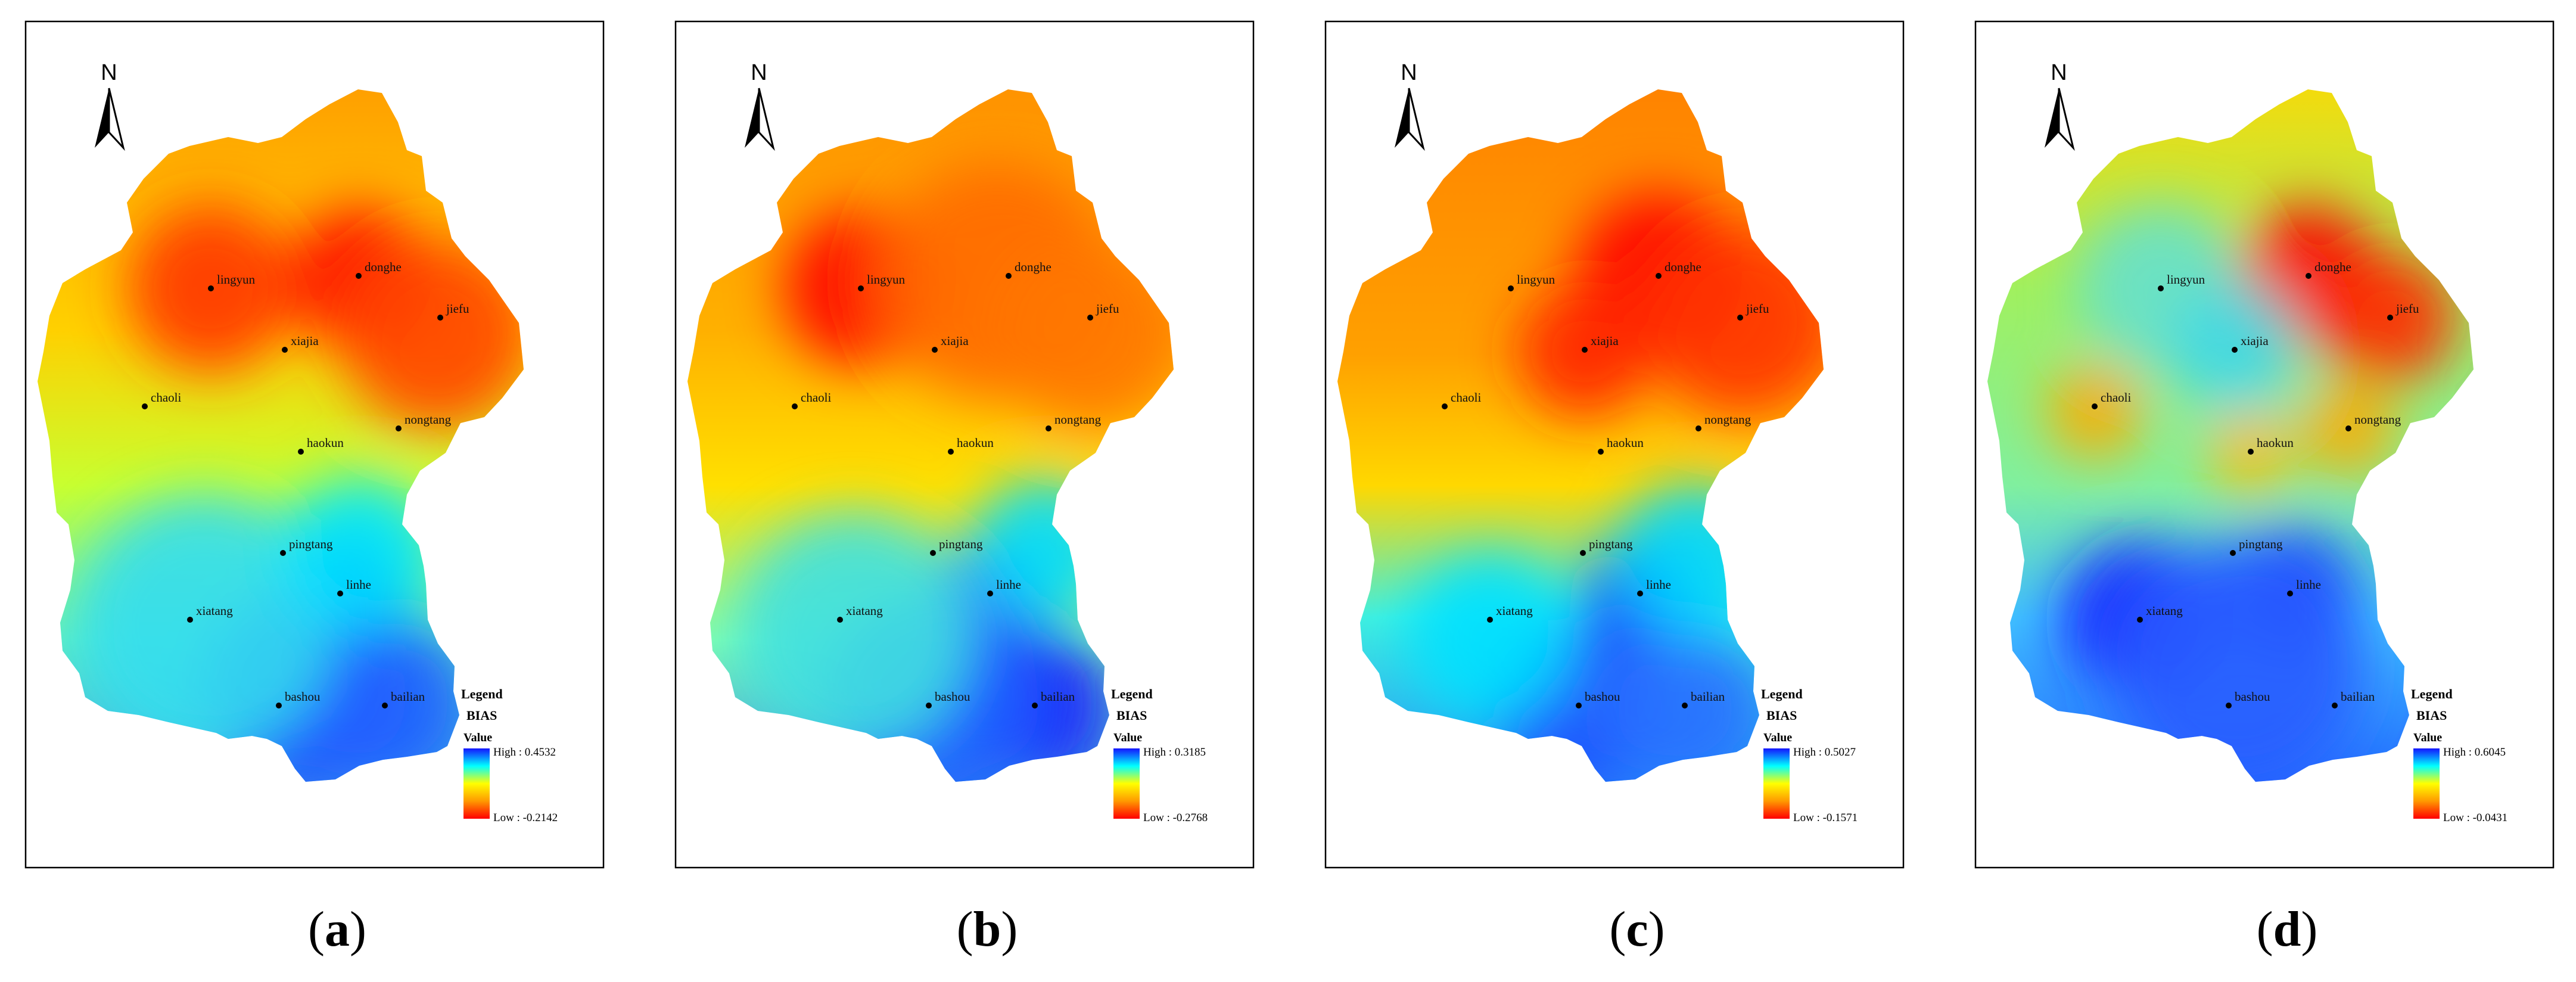 The width and height of the screenshot is (2576, 982). Describe the element at coordinates (1637, 929) in the screenshot. I see `caption-c: (c)` at that location.